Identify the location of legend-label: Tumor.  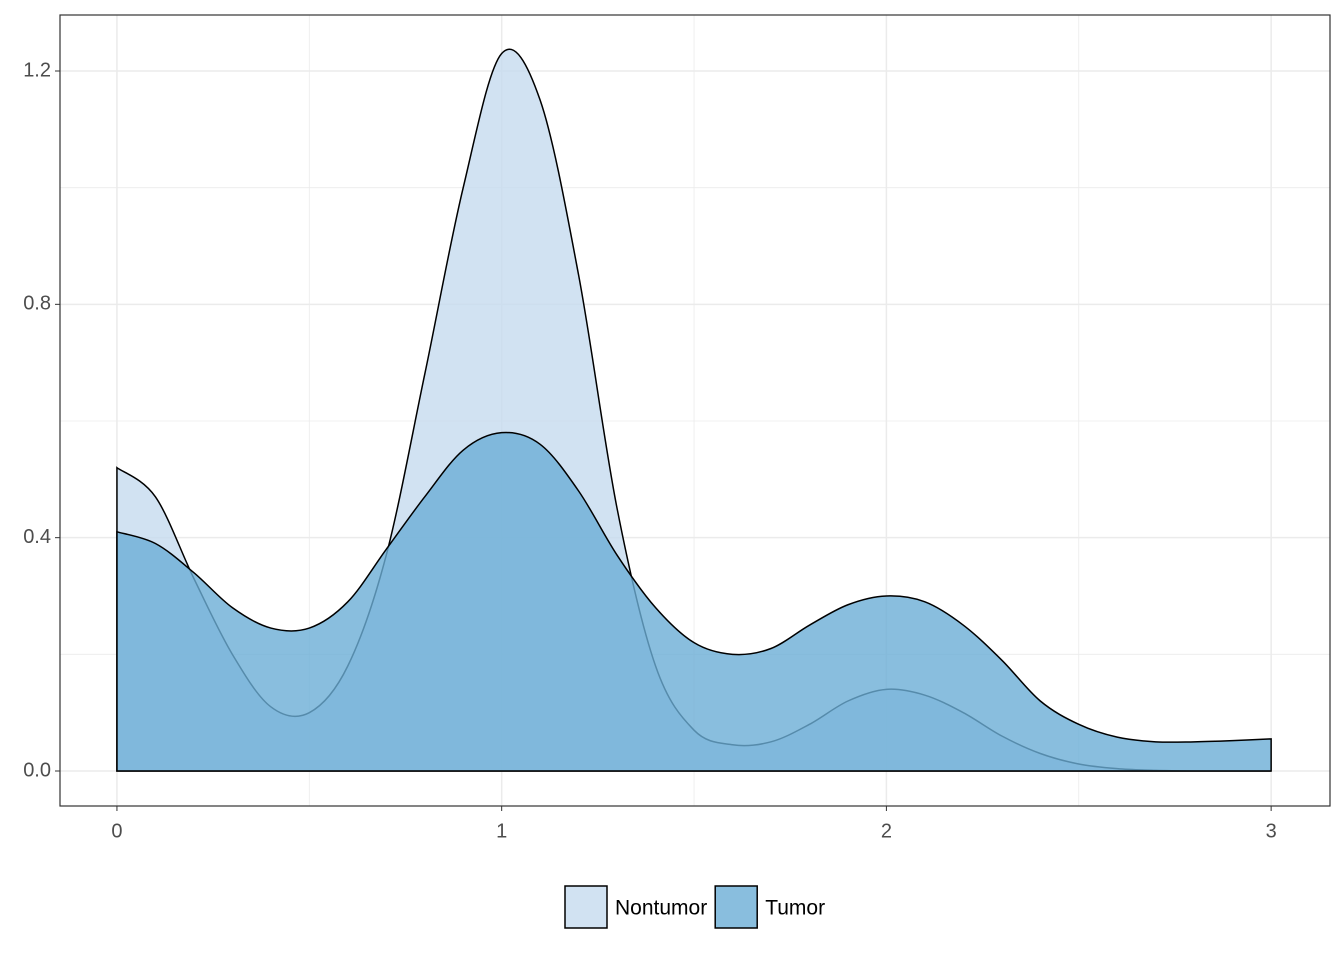
(795, 908).